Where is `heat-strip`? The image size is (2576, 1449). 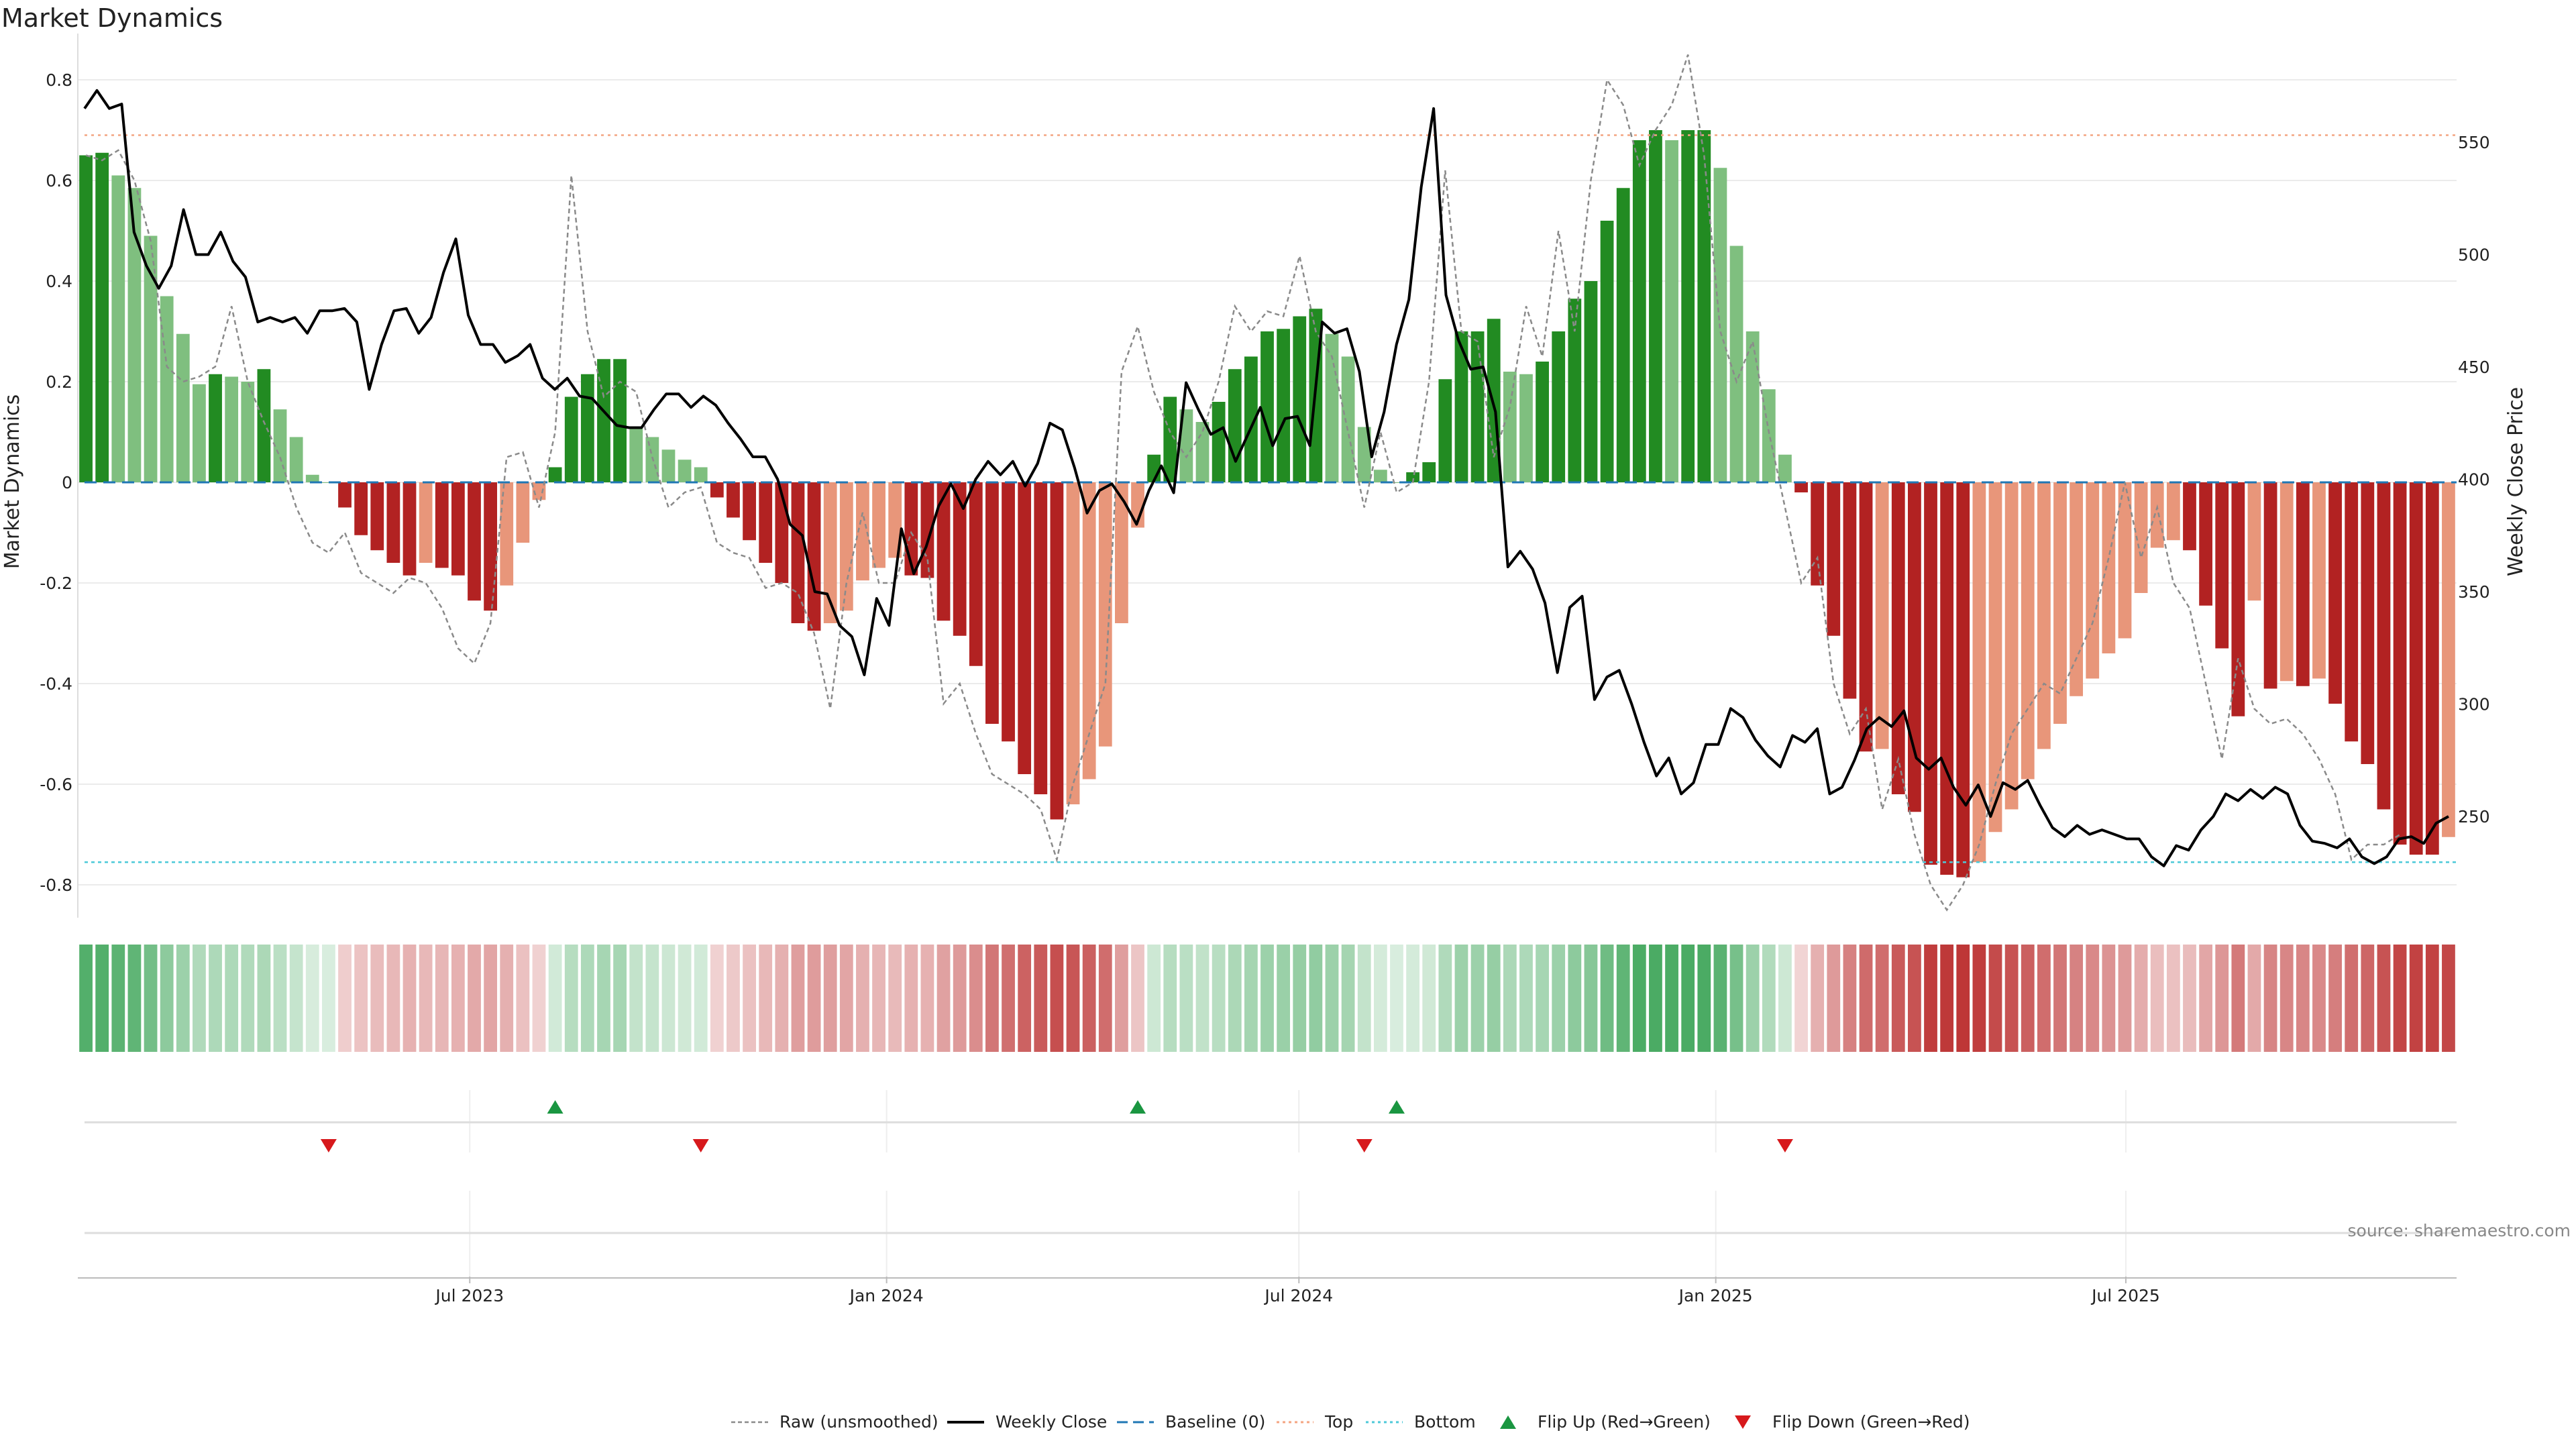
heat-strip is located at coordinates (1267, 998).